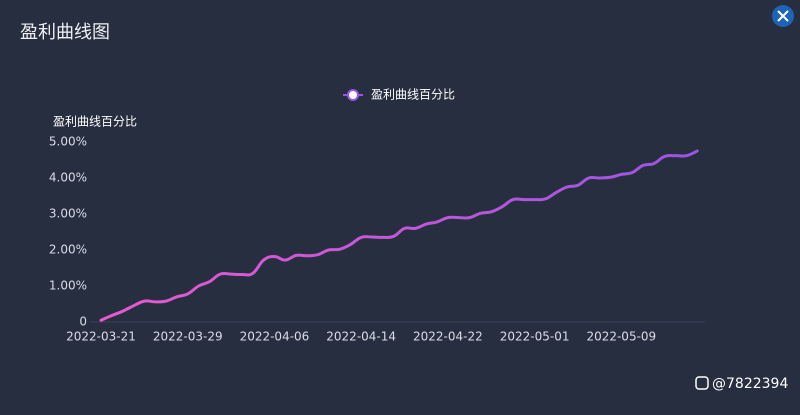 The height and width of the screenshot is (415, 800). Describe the element at coordinates (750, 384) in the screenshot. I see `watermark-text: @7822394` at that location.